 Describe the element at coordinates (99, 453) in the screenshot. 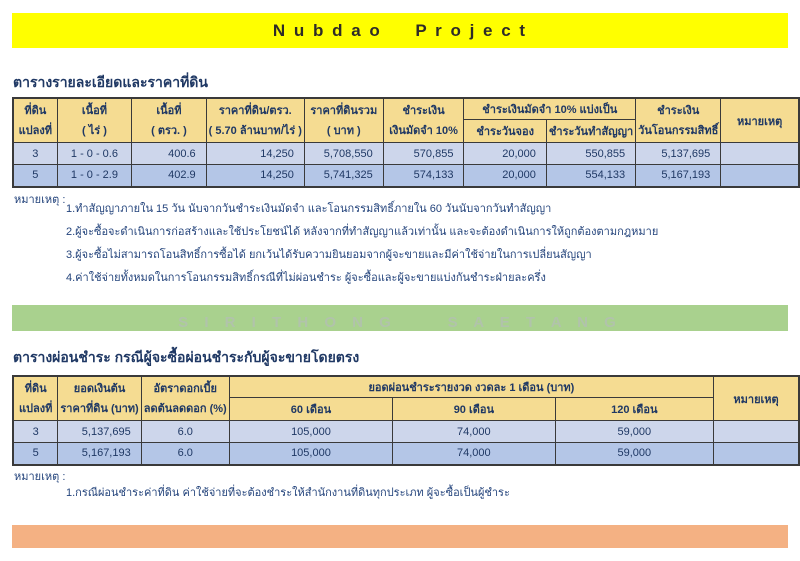

I see `cell-principal: 5,167,193` at that location.